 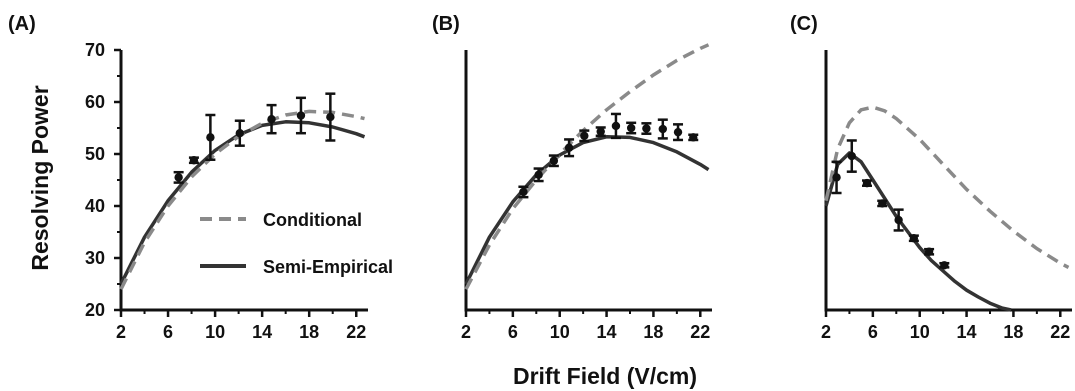 I want to click on x-axis-title: Drift Field (V/cm), so click(x=605, y=376).